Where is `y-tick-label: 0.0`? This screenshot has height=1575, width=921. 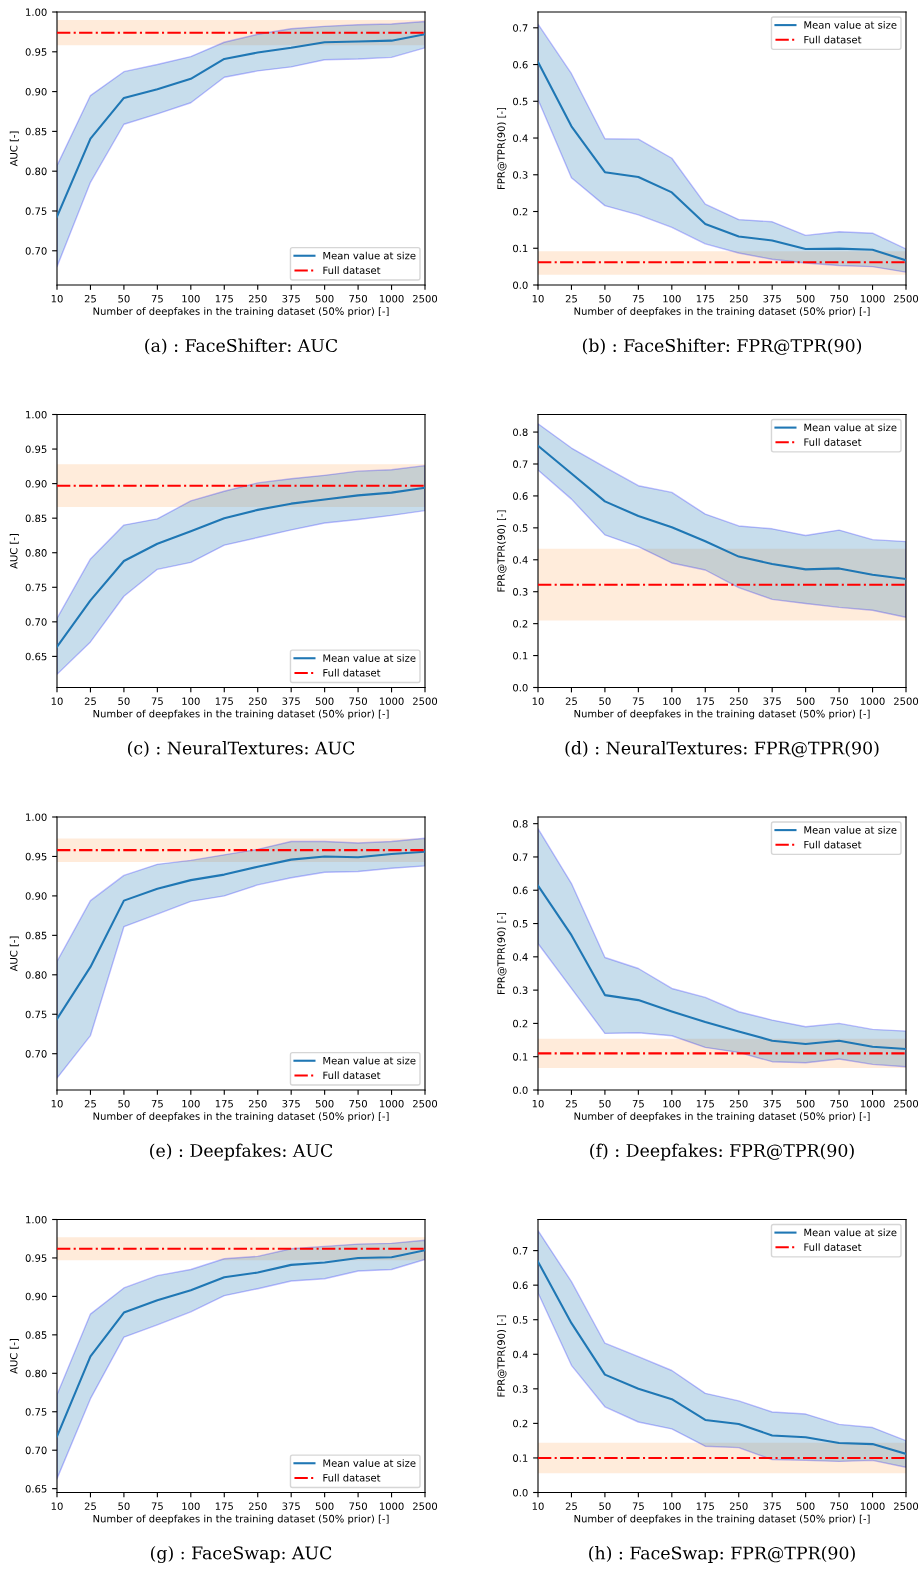 y-tick-label: 0.0 is located at coordinates (520, 1492).